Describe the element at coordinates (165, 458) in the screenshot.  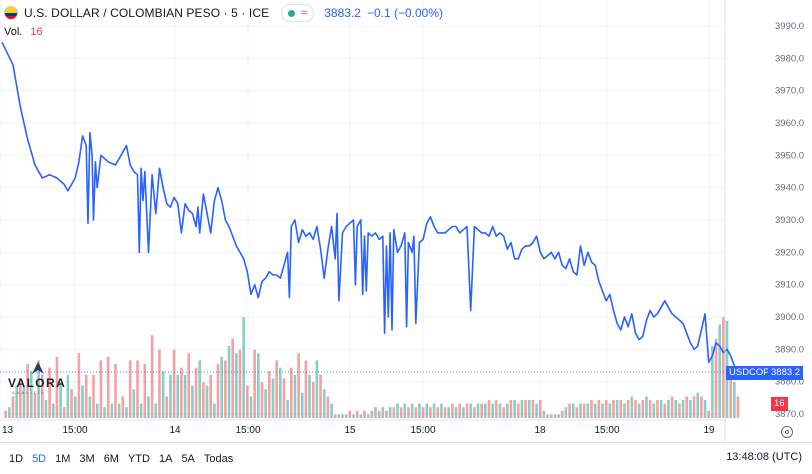
I see `range-button-1a: 1A` at that location.